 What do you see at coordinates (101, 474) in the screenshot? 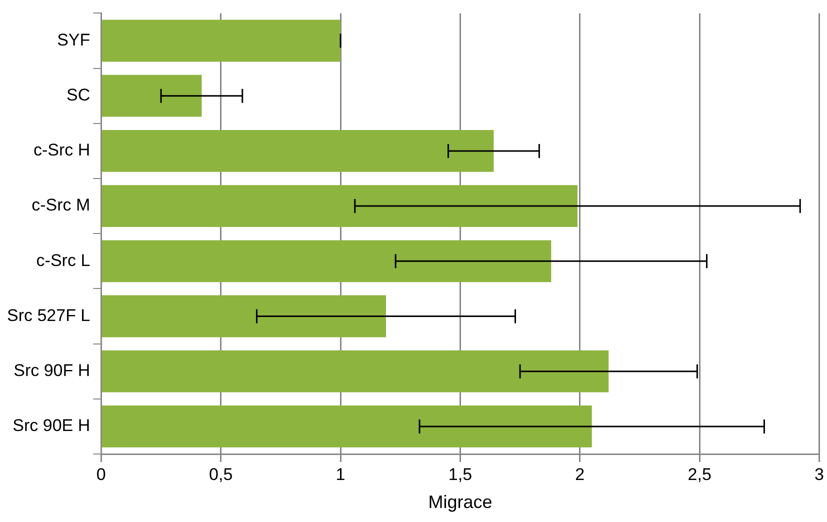
I see `x-tick-label: 0` at bounding box center [101, 474].